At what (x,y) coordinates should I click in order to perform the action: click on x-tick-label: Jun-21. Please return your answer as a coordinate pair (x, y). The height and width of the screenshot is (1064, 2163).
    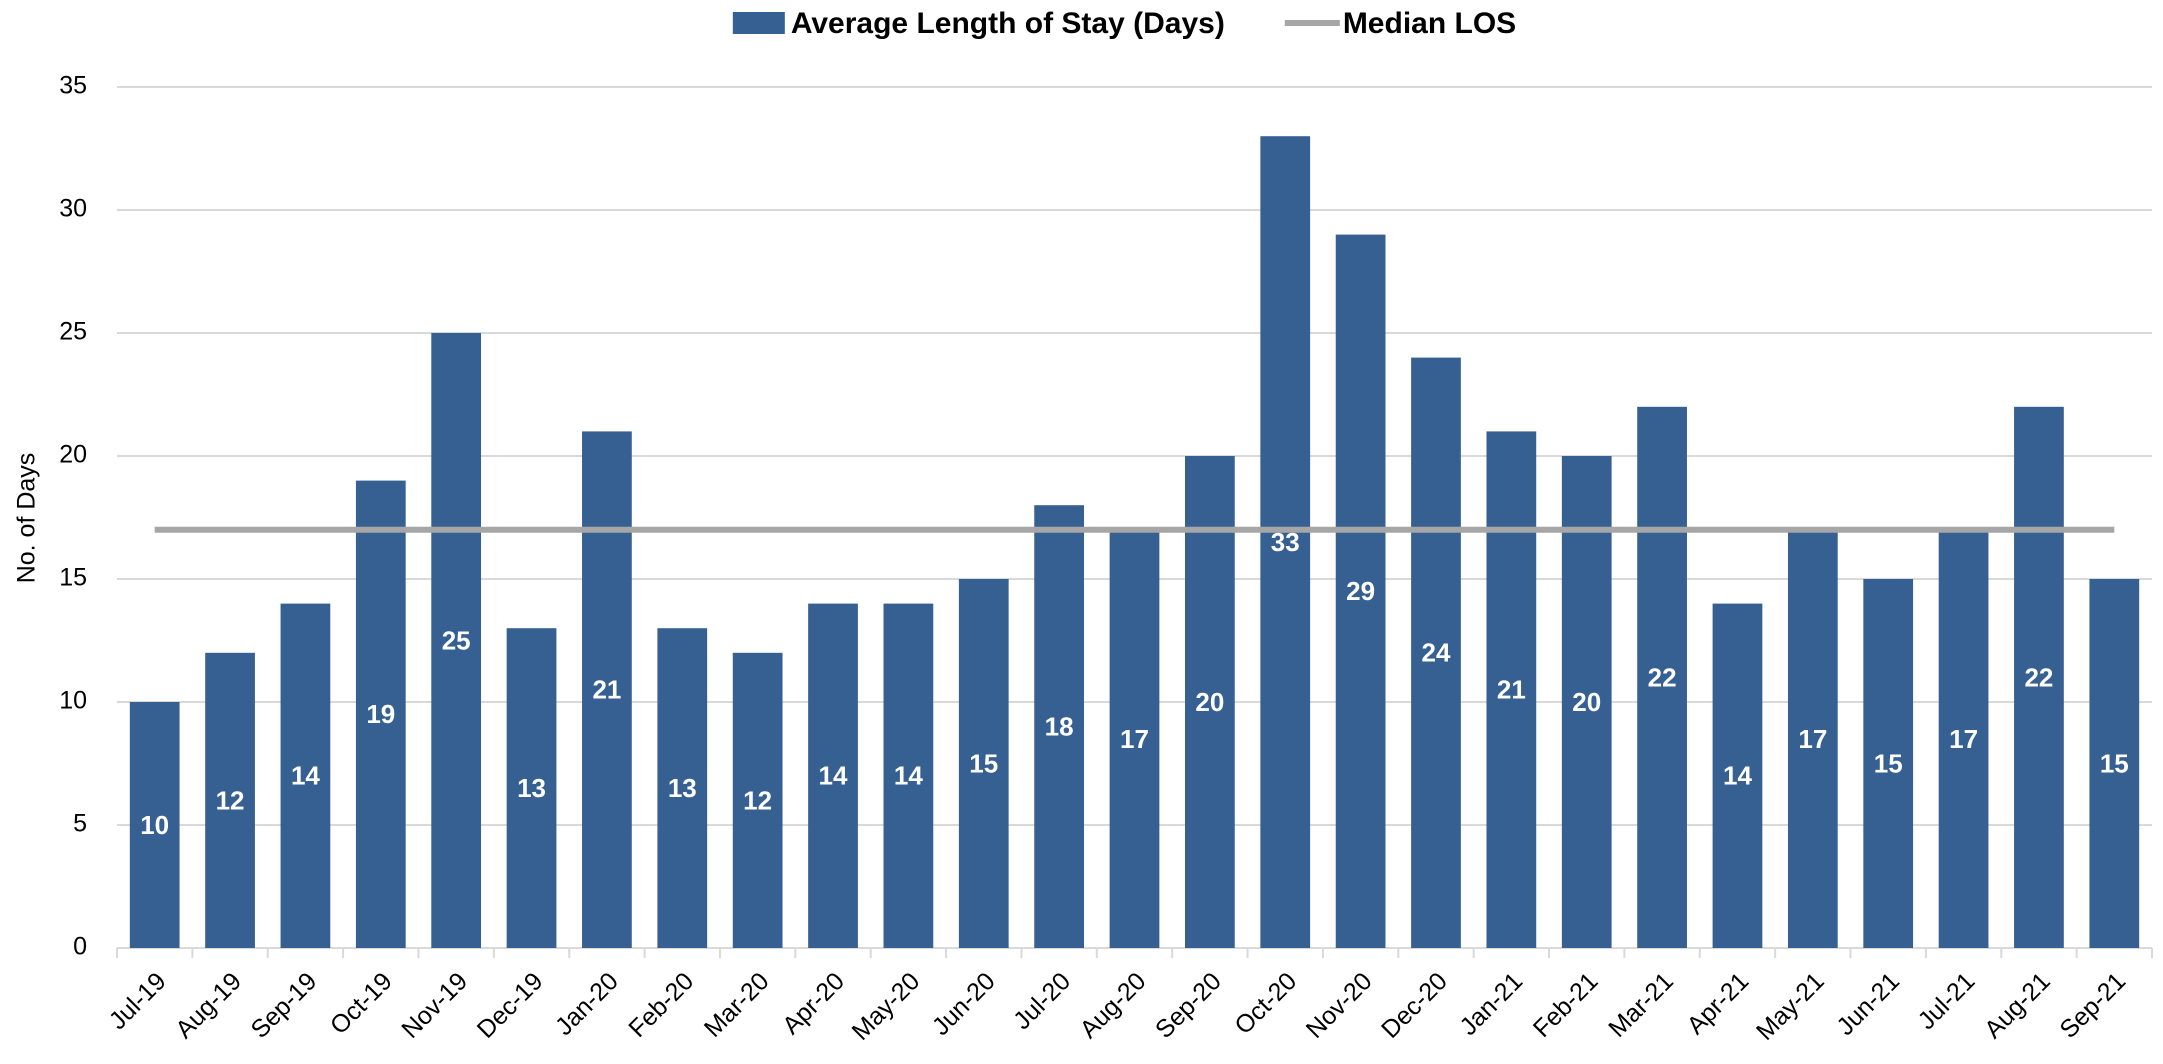
    Looking at the image, I should click on (1868, 1004).